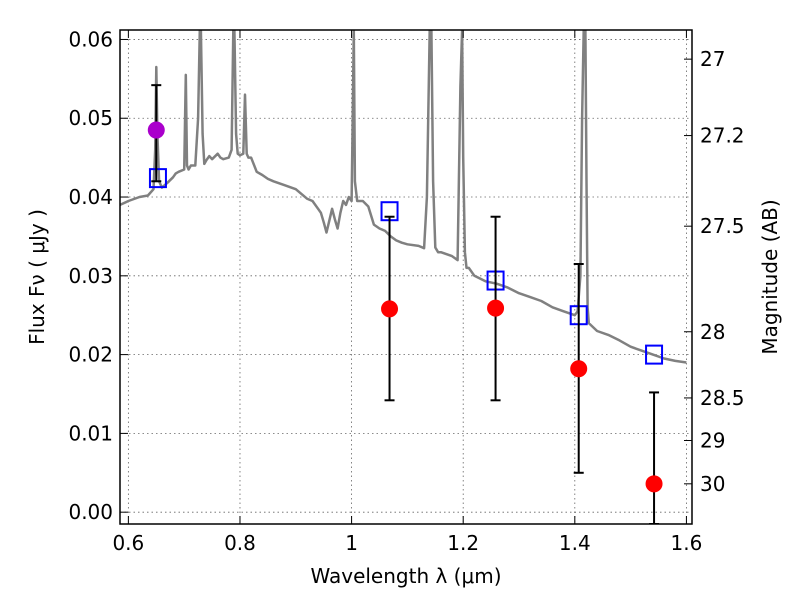 Image resolution: width=800 pixels, height=600 pixels. What do you see at coordinates (128, 543) in the screenshot?
I see `x-tick-label: 0.6` at bounding box center [128, 543].